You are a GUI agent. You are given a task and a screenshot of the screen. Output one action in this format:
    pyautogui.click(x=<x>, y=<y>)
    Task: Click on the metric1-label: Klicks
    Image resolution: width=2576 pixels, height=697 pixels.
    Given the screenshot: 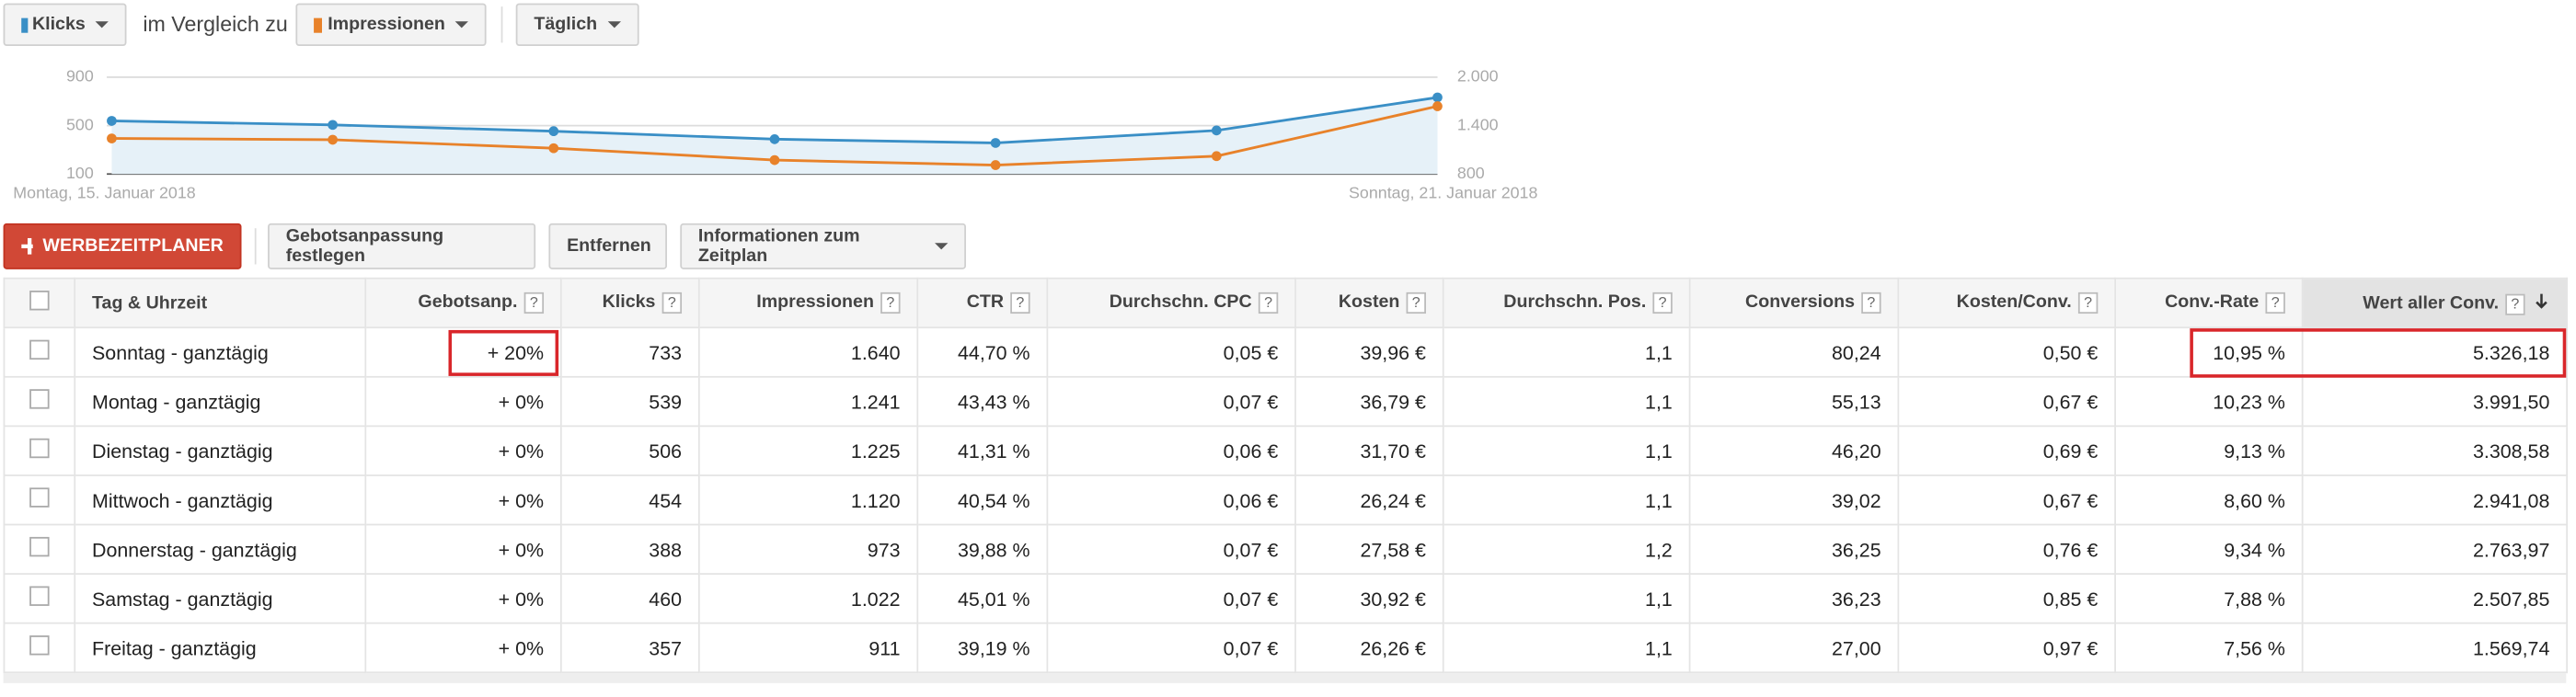 What is the action you would take?
    pyautogui.click(x=58, y=25)
    